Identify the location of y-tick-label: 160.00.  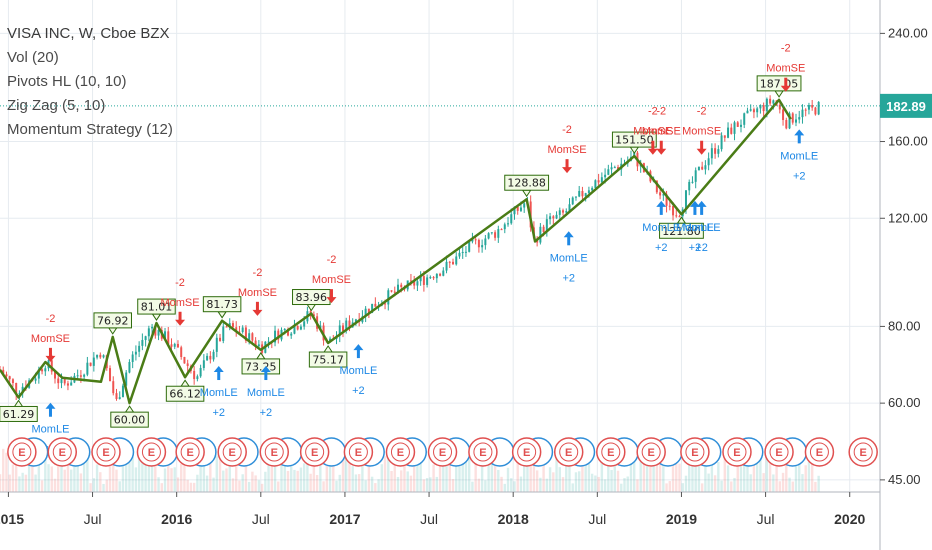
(908, 141).